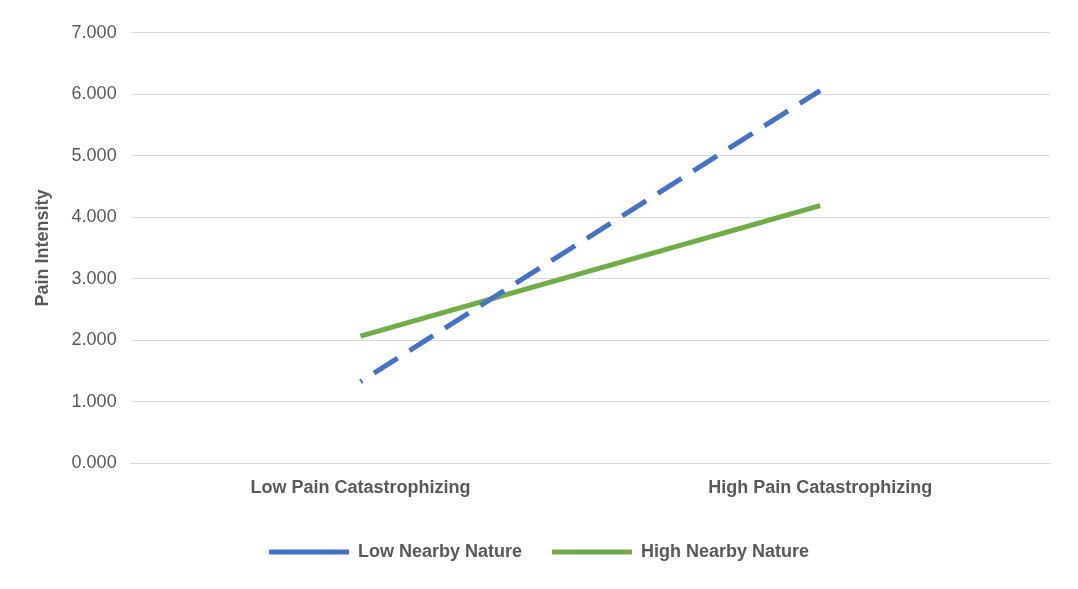 The width and height of the screenshot is (1078, 589). I want to click on y-tick-label: 0.000, so click(94, 462).